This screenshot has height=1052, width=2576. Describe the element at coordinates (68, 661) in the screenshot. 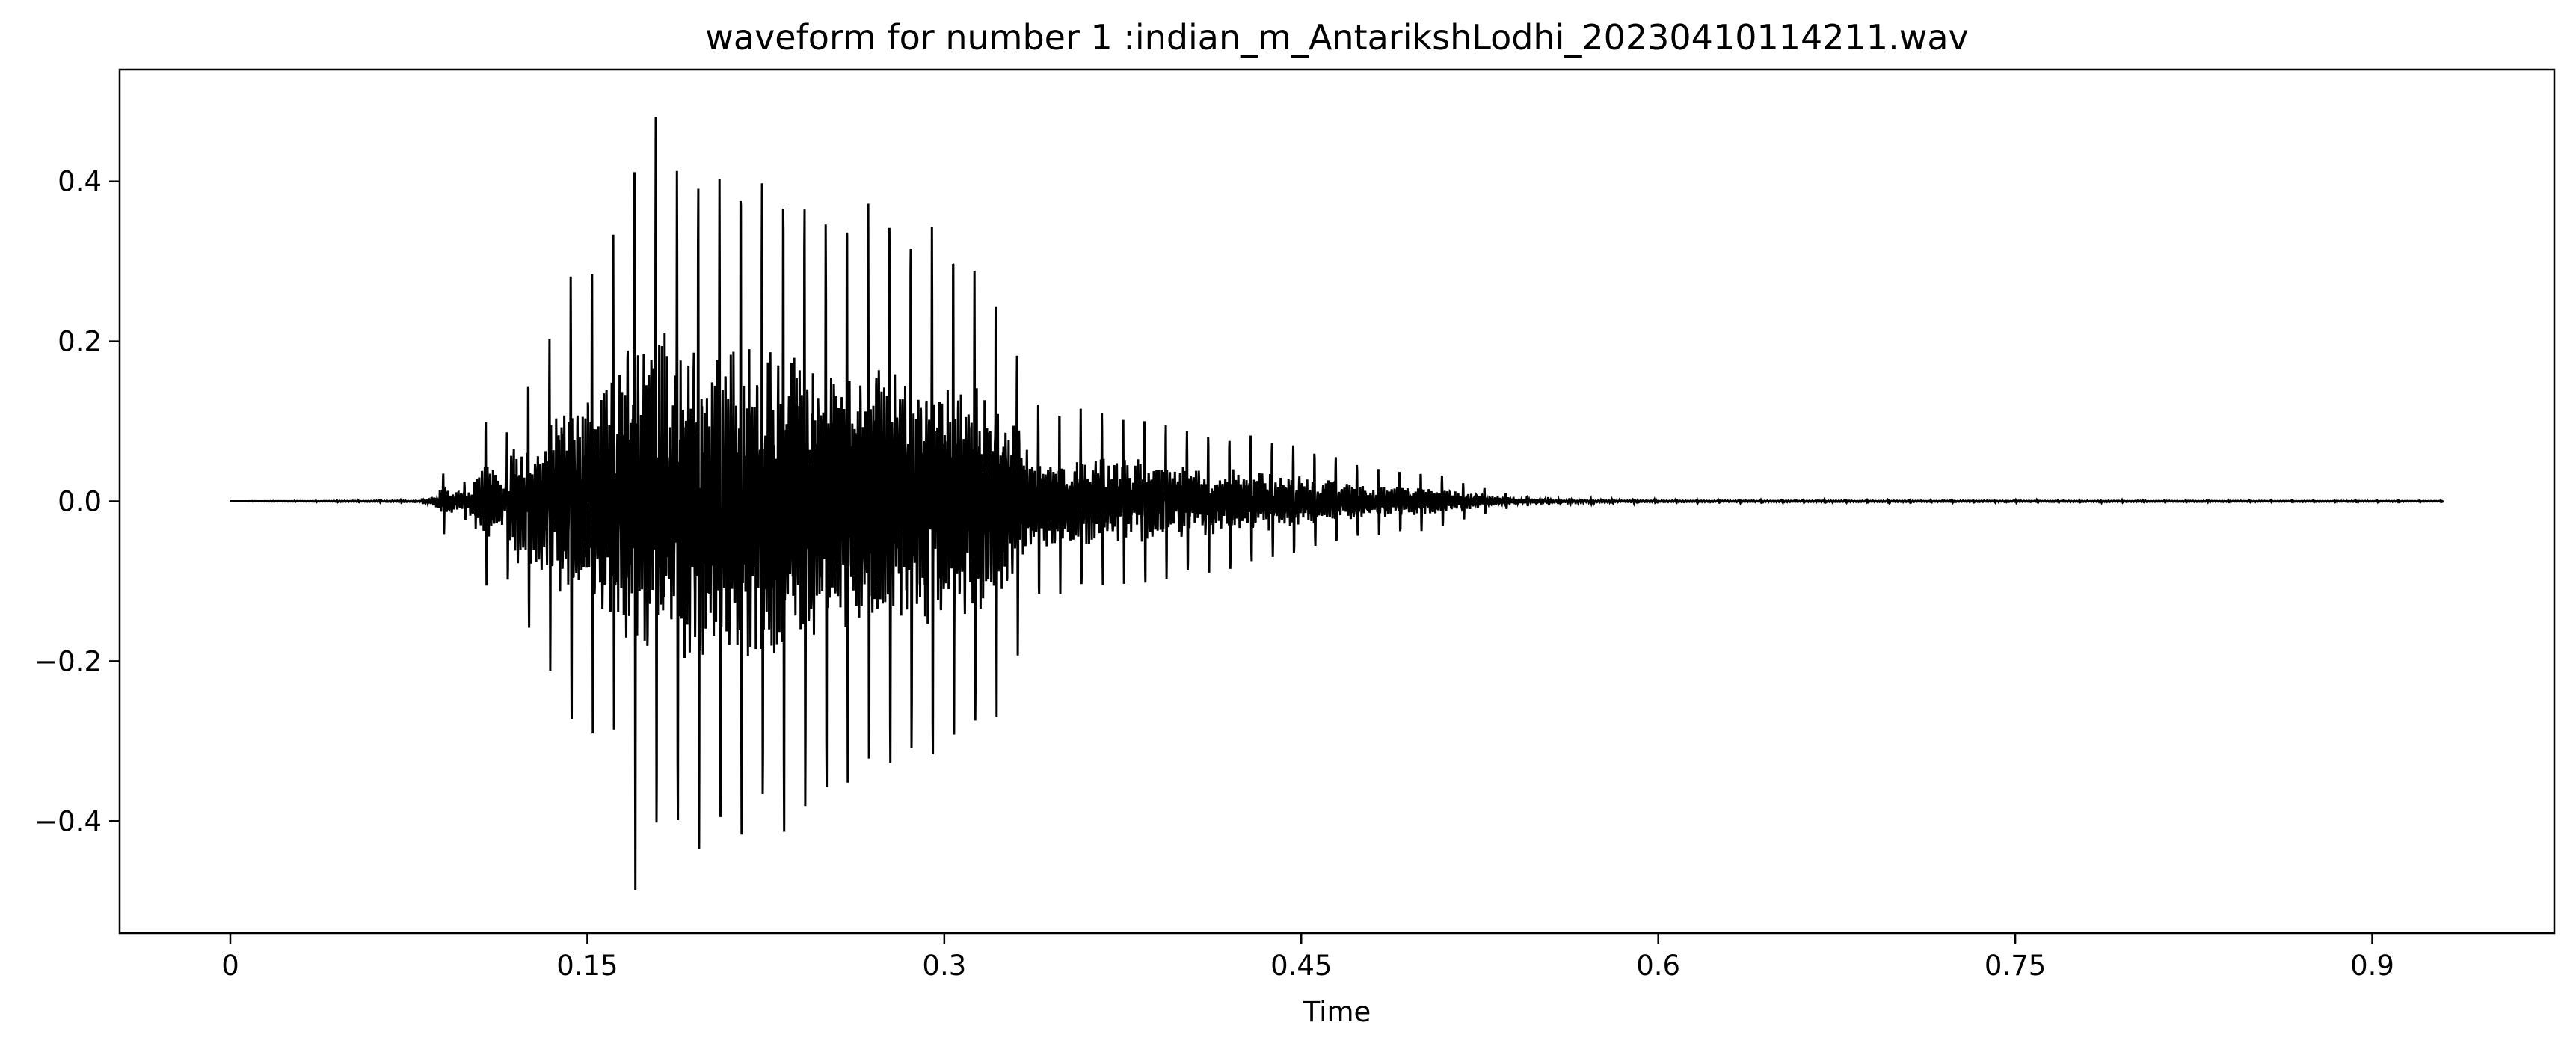

I see `y-tick-label: −0.2` at that location.